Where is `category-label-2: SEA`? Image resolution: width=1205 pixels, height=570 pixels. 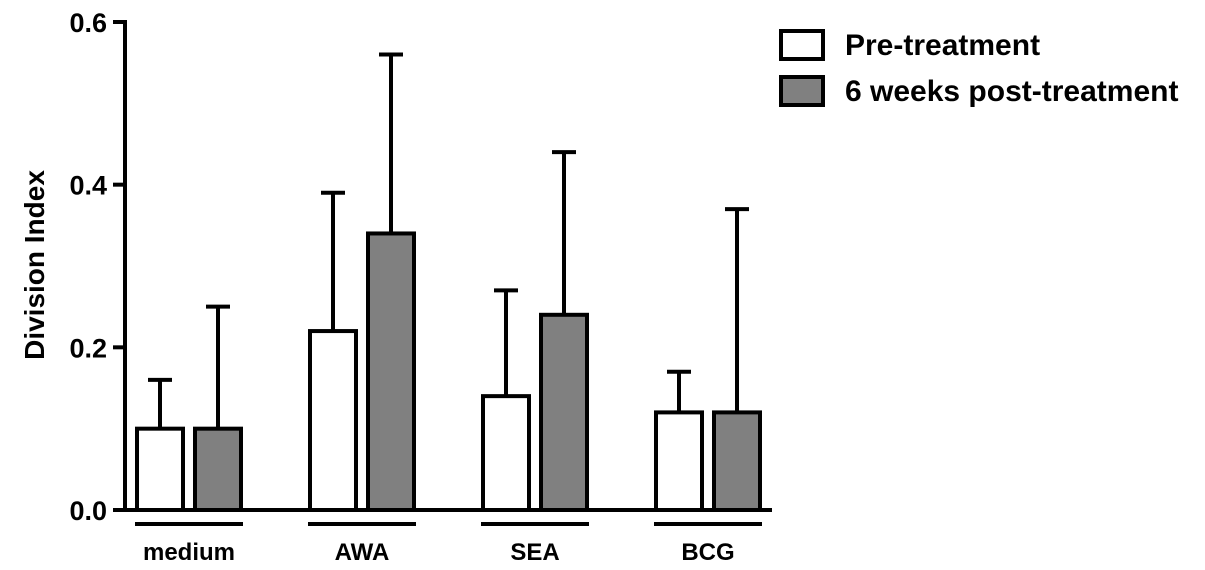
category-label-2: SEA is located at coordinates (534, 552).